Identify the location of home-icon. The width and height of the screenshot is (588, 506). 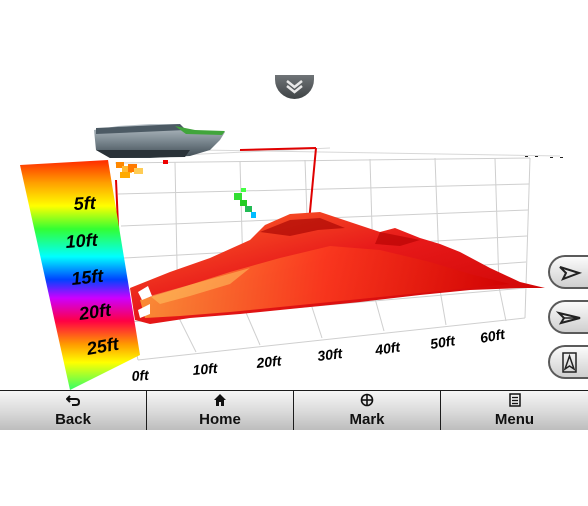
(220, 400).